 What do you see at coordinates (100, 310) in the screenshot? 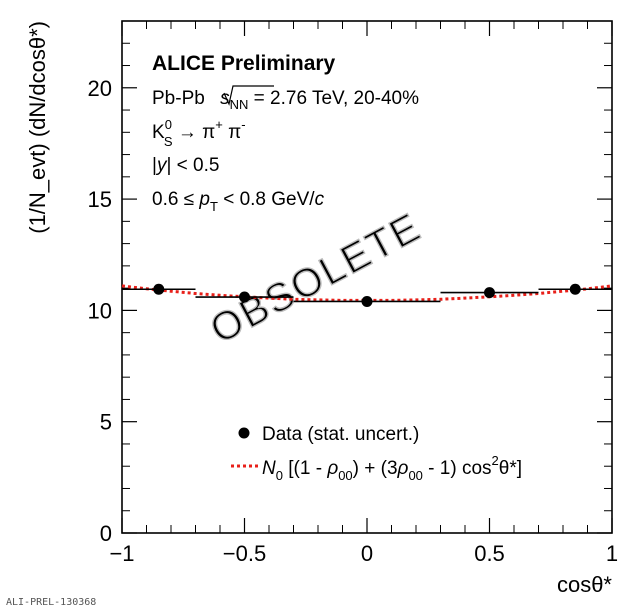
I see `y-tick-label: 10` at bounding box center [100, 310].